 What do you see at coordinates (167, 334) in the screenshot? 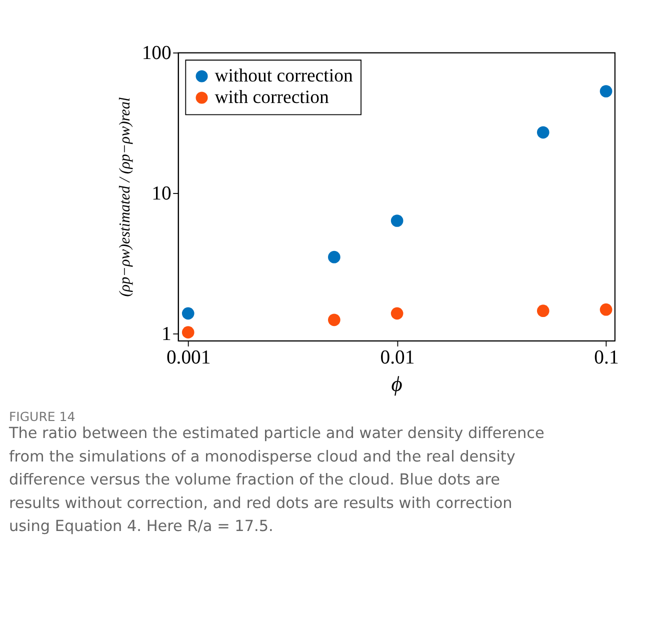
I see `y-tick-label: 1` at bounding box center [167, 334].